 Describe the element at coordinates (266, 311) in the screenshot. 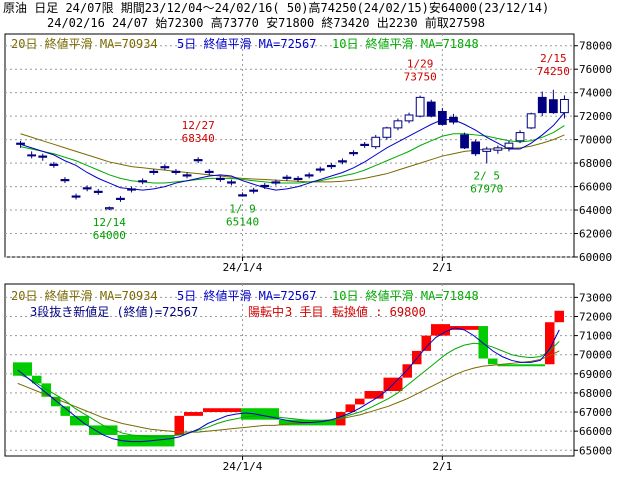

I see `info-status: 陽転中` at that location.